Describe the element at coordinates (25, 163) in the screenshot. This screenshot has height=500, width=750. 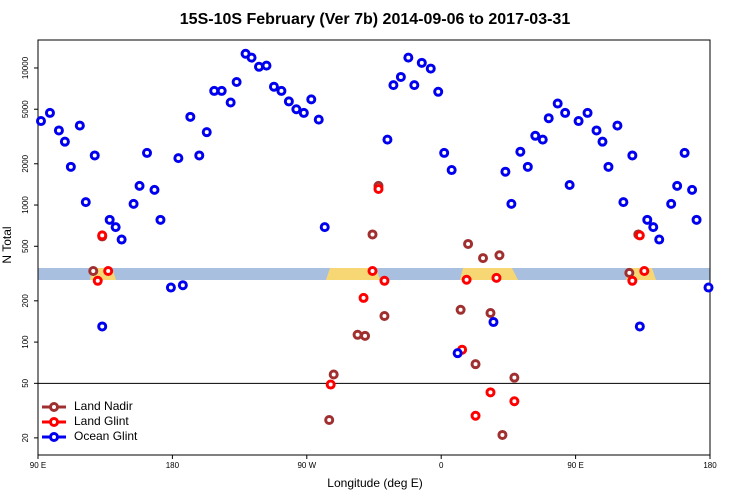
I see `y-tick-label: 2000` at that location.